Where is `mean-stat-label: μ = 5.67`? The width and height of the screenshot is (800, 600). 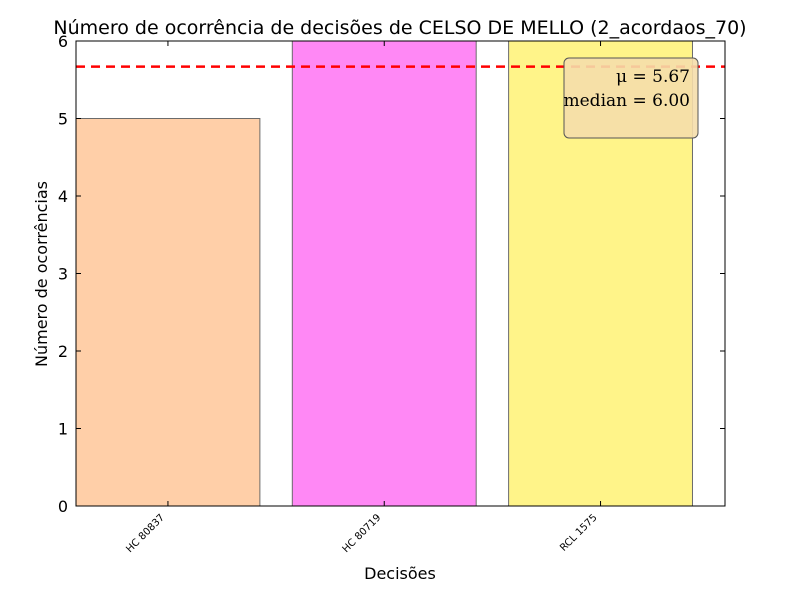 mean-stat-label: μ = 5.67 is located at coordinates (653, 77).